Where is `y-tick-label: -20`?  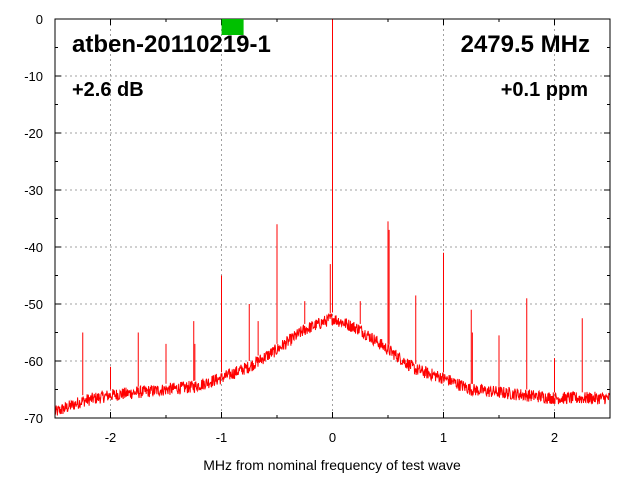 y-tick-label: -20 is located at coordinates (33, 133).